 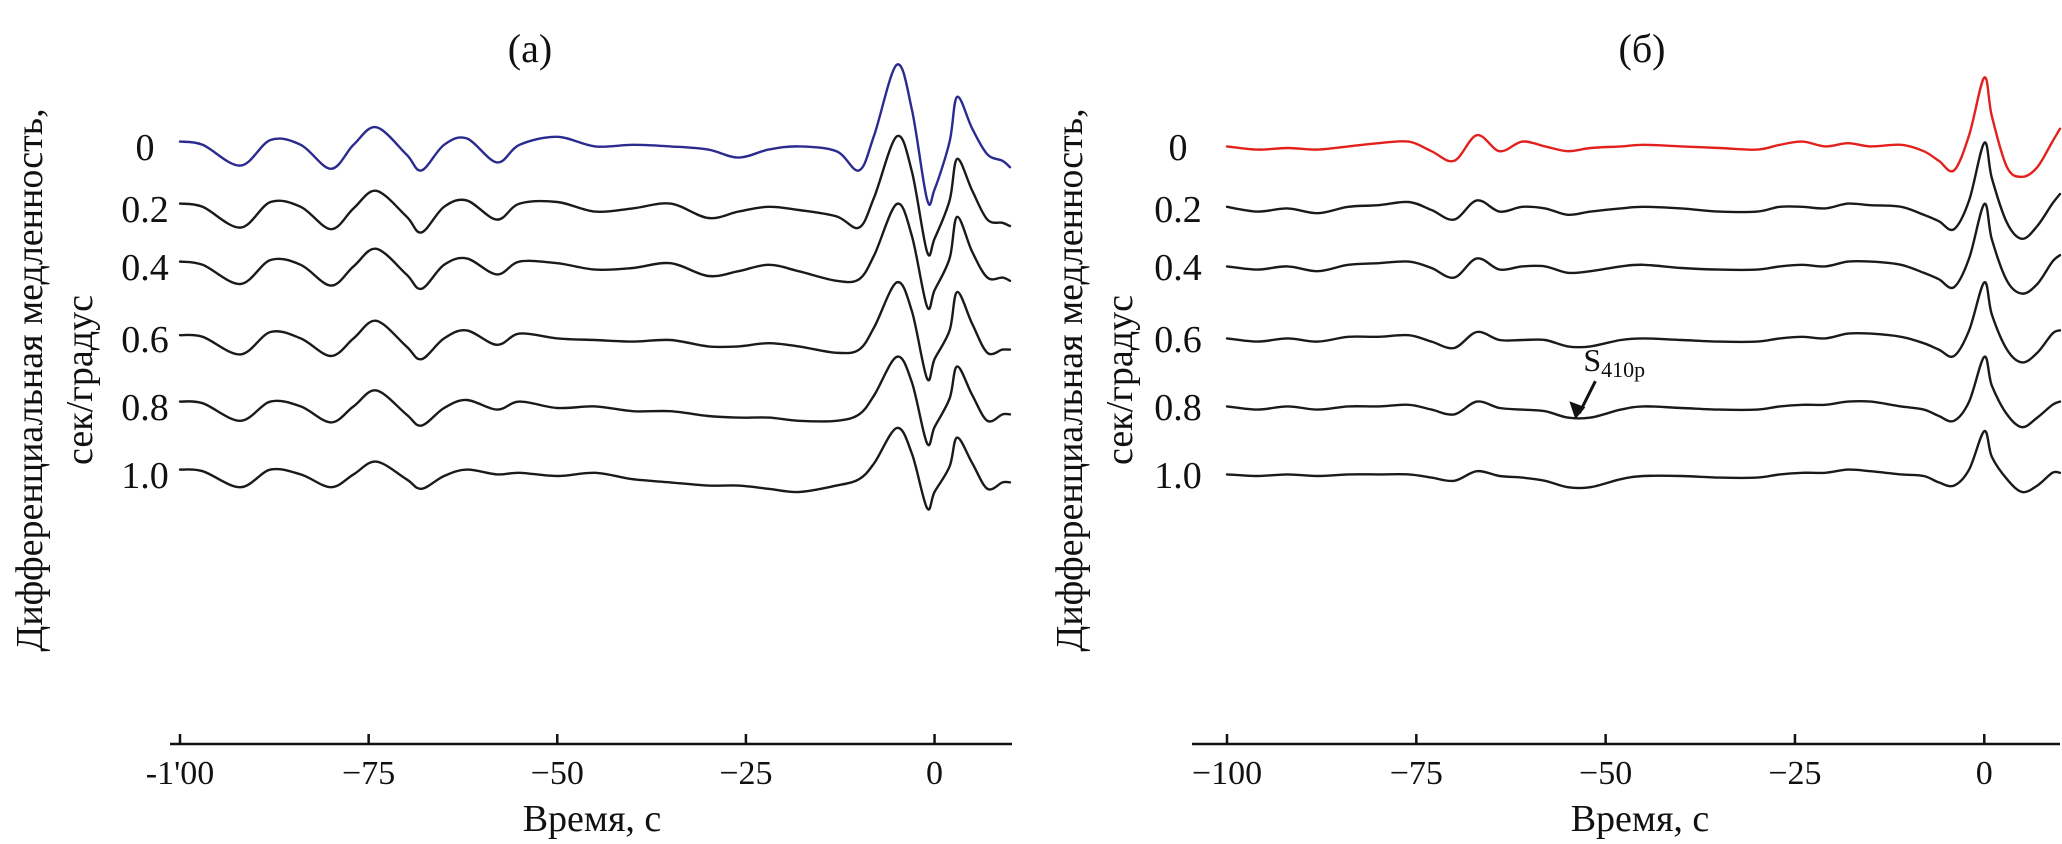 What do you see at coordinates (1120, 380) in the screenshot?
I see `panel-b-ylabel-line2: сек/градус` at bounding box center [1120, 380].